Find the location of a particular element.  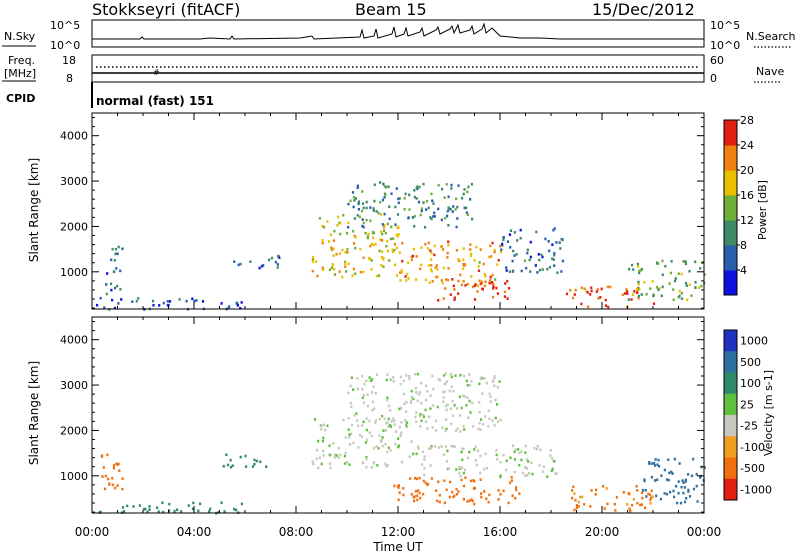

colorbar-tick-label: 16 is located at coordinates (747, 195).